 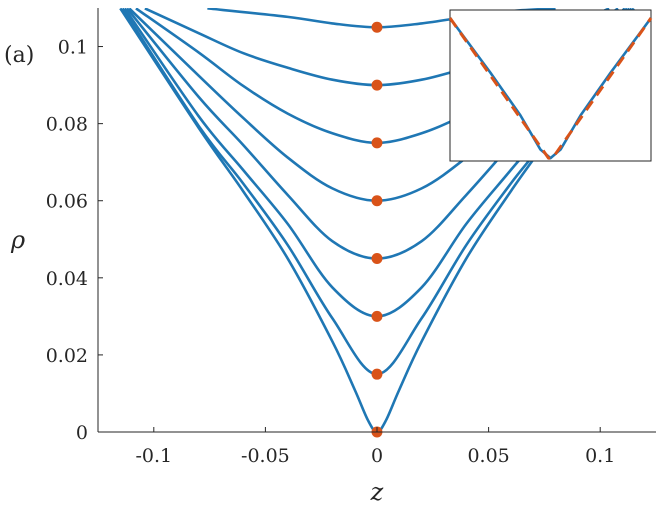 I want to click on y-axis-label: ρ, so click(x=17, y=240).